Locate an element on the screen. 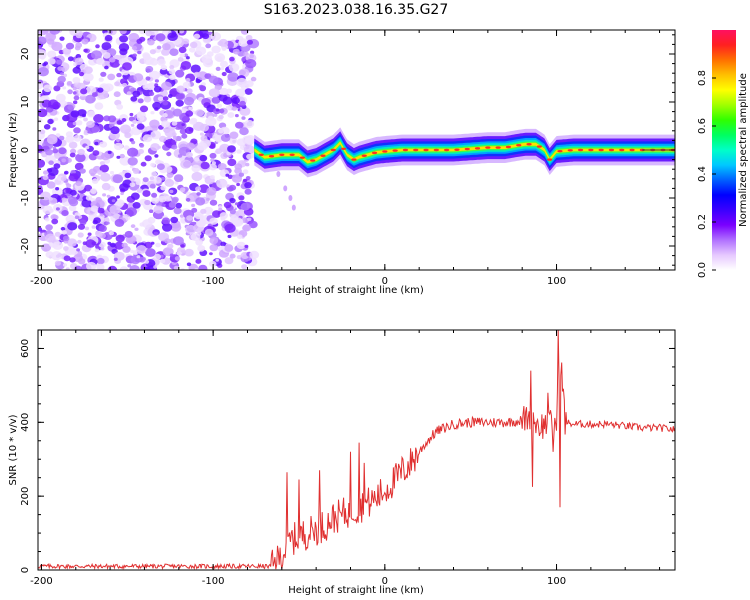 The image size is (750, 600). colorbar-gradient is located at coordinates (724, 150).